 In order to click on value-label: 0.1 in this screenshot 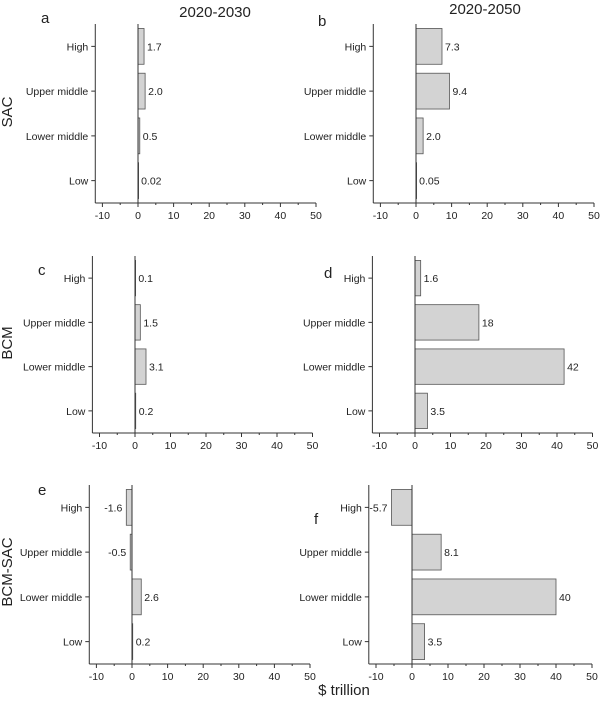, I will do `click(145, 279)`.